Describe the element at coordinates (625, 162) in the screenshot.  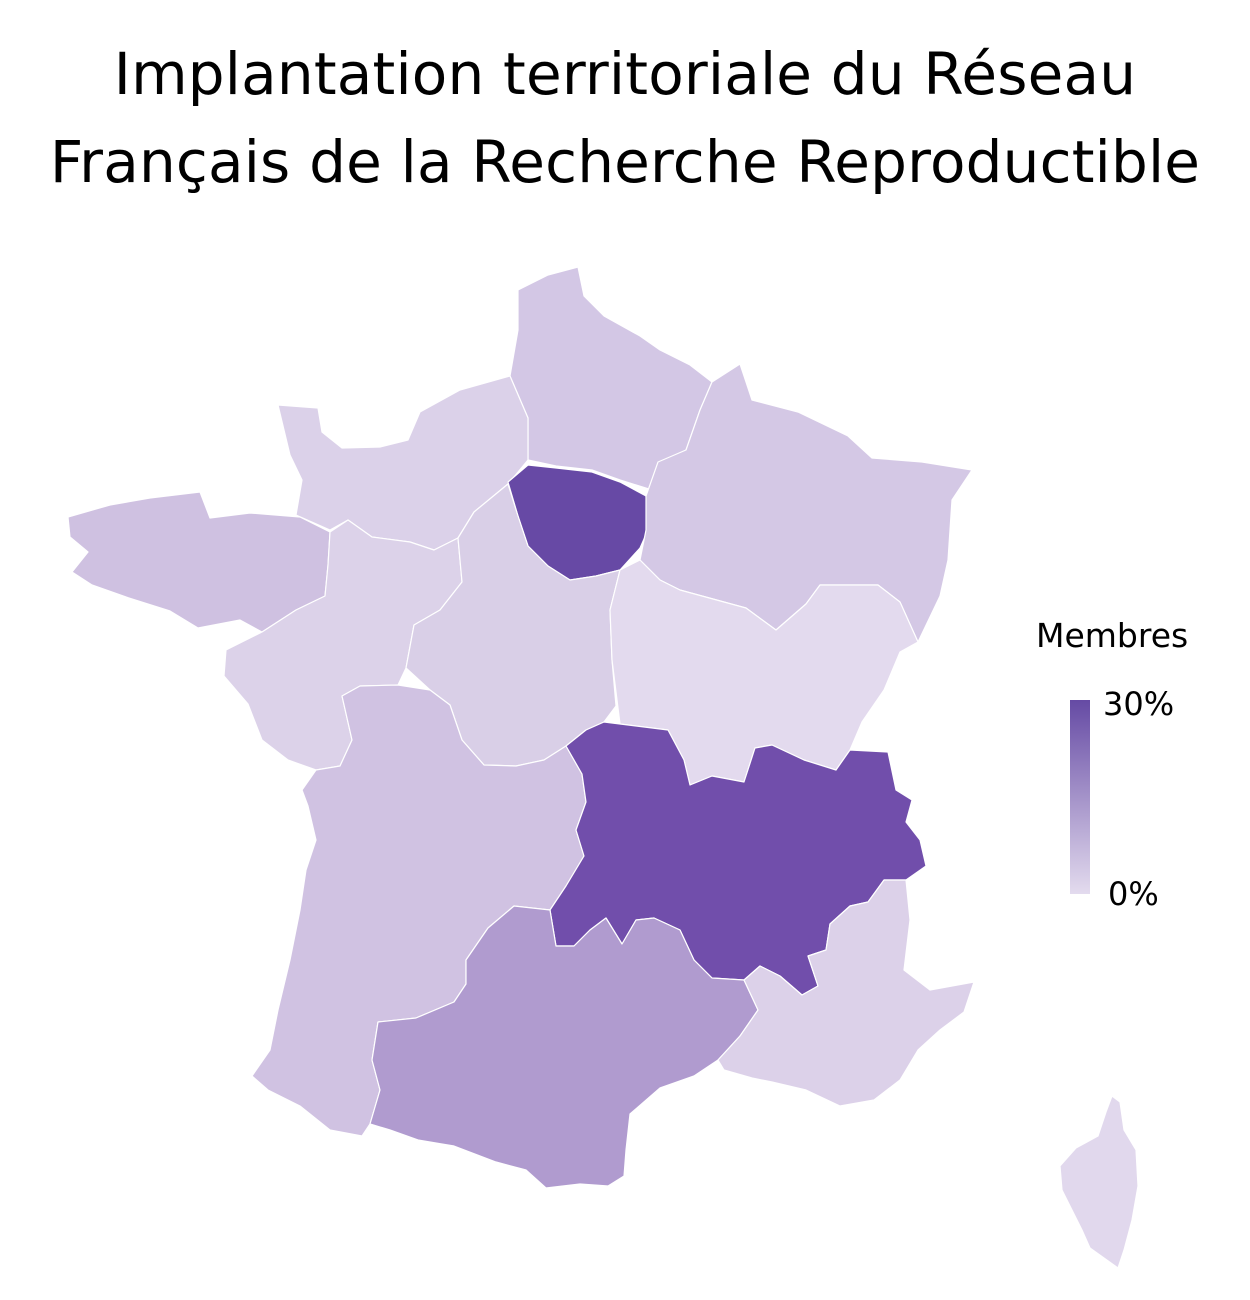
I see `title-line-2: Français de la Recherche Reproductible` at that location.